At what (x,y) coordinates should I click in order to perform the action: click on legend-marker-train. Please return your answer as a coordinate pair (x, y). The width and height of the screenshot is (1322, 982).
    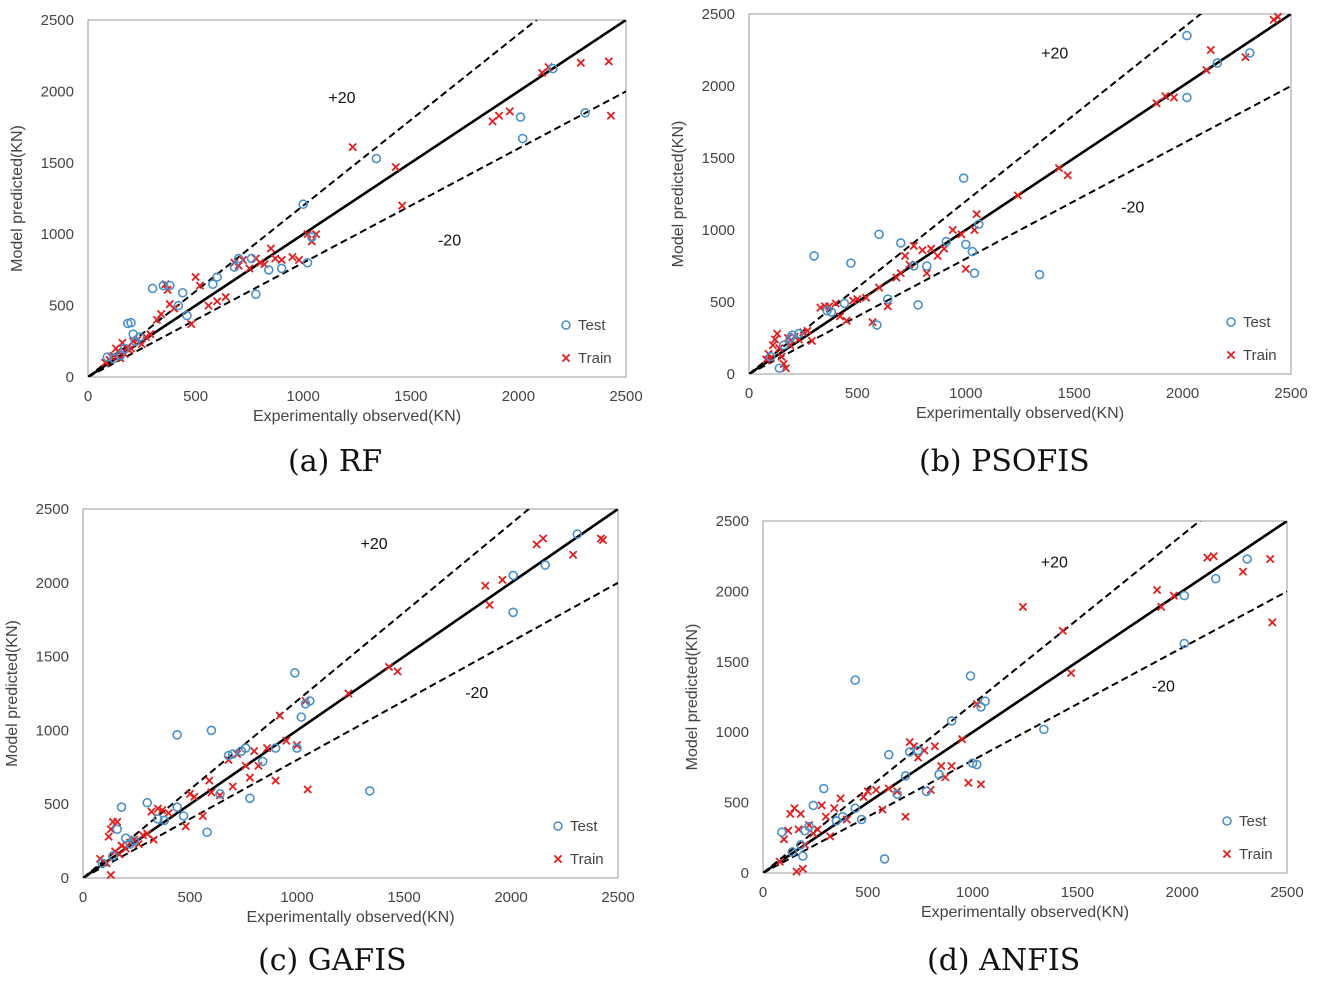
    Looking at the image, I should click on (558, 859).